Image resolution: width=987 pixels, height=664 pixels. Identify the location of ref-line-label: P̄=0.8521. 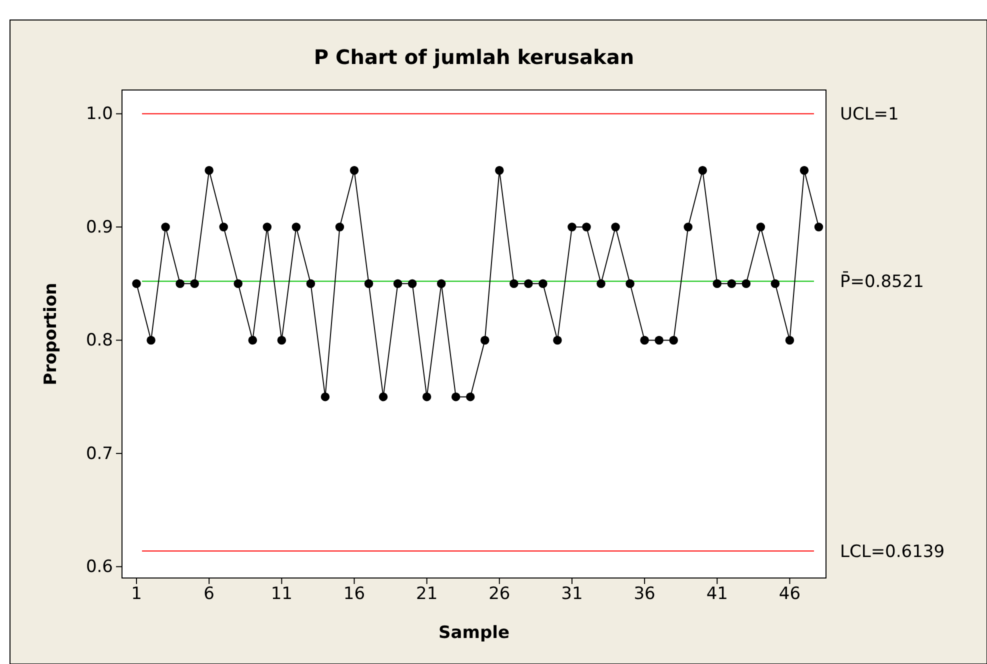
(882, 281).